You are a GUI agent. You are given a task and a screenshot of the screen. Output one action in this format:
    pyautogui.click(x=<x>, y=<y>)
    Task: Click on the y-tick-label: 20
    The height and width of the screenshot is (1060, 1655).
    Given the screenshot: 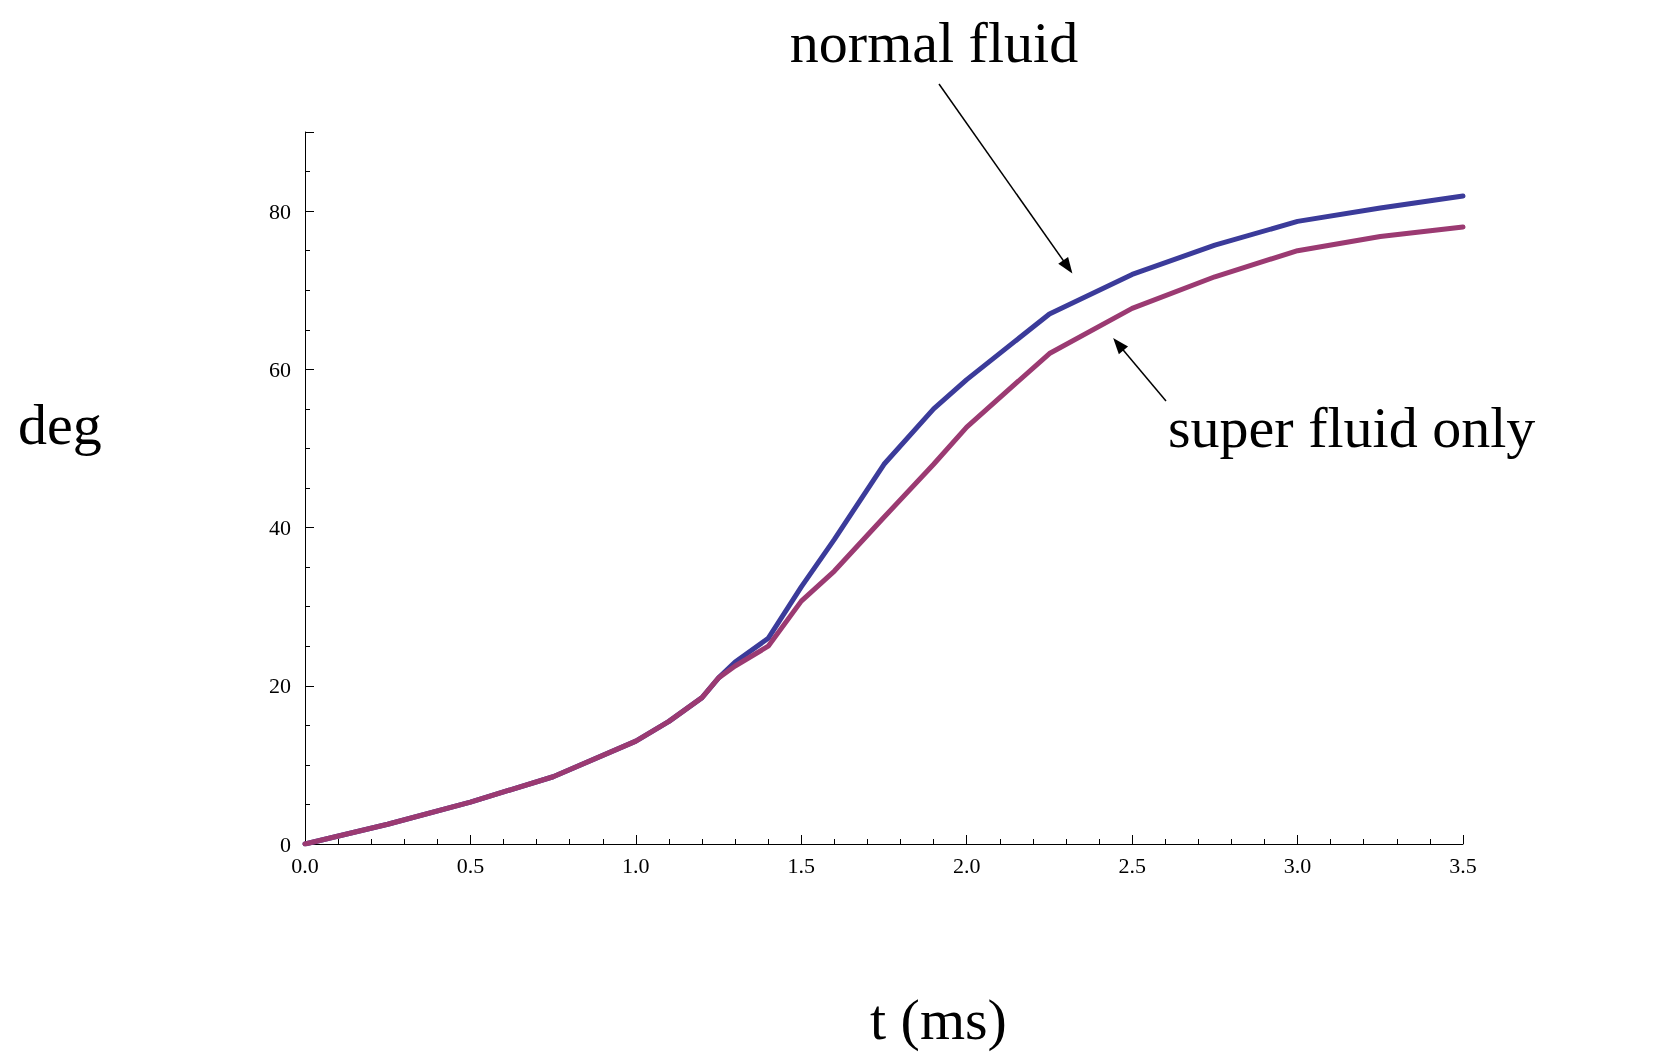 What is the action you would take?
    pyautogui.click(x=280, y=686)
    